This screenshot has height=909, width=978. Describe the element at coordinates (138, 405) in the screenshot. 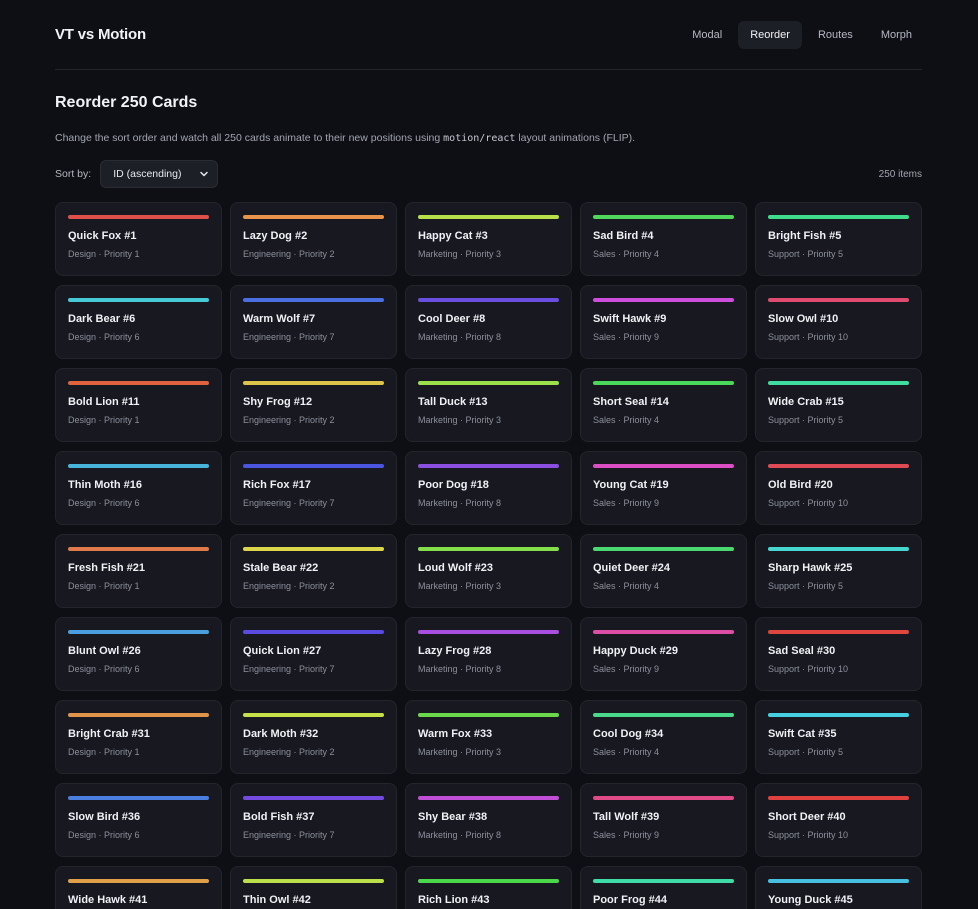

I see `card: Bold Lion #11 Design · Priority 1` at that location.